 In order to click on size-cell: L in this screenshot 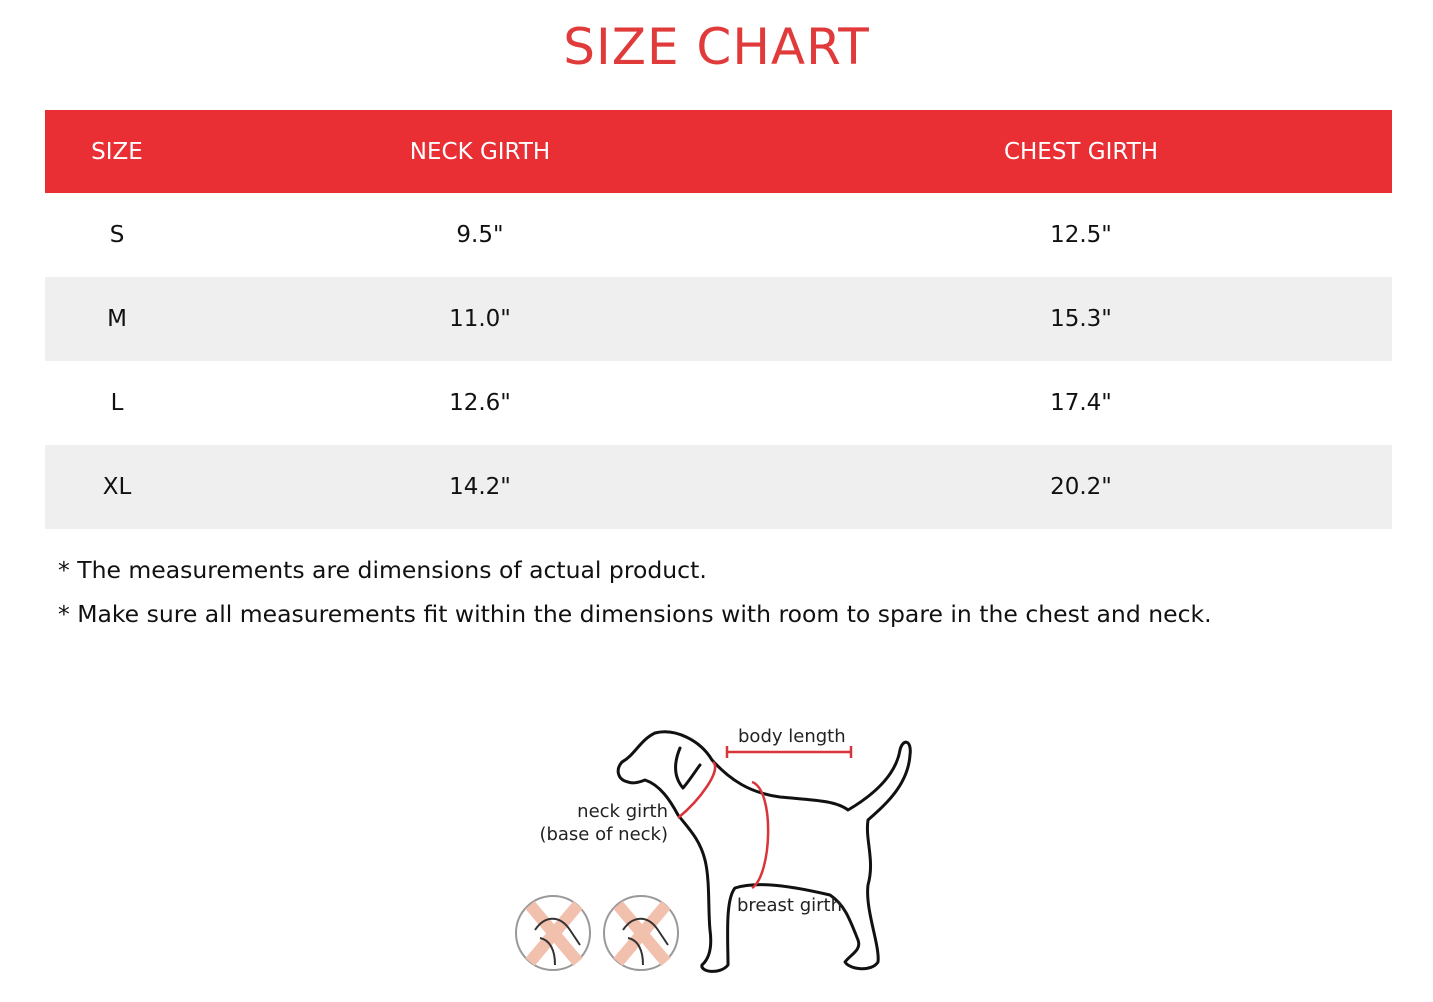, I will do `click(117, 403)`.